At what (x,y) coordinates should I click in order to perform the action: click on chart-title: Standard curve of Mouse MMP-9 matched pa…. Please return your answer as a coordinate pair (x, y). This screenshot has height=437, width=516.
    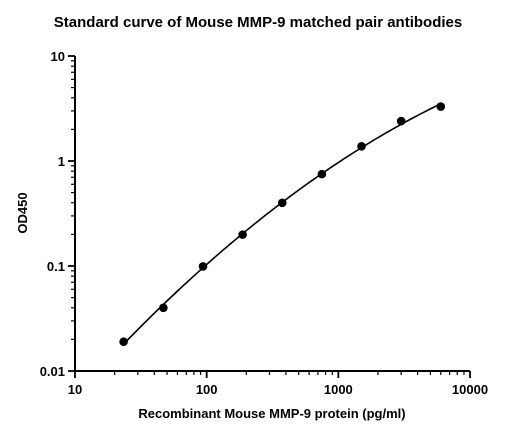
    Looking at the image, I should click on (258, 22).